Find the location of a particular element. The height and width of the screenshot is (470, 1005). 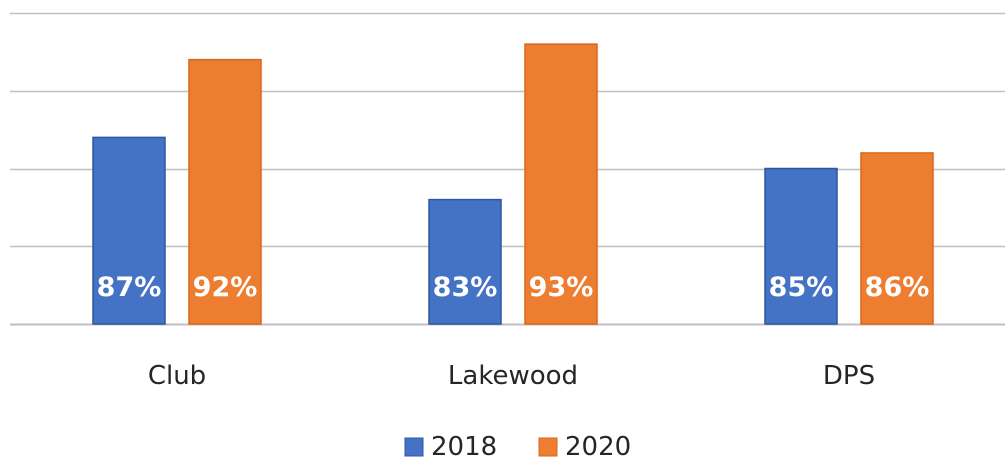

bar-2018-club is located at coordinates (129, 230).